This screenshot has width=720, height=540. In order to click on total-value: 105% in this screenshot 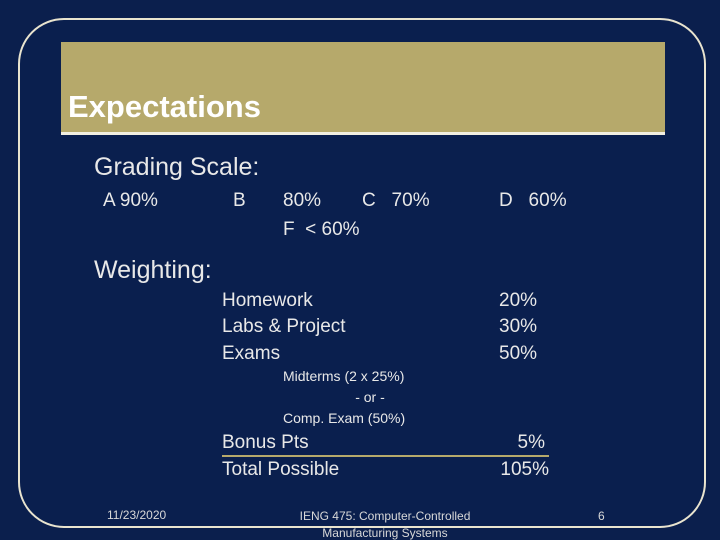, I will do `click(524, 469)`.